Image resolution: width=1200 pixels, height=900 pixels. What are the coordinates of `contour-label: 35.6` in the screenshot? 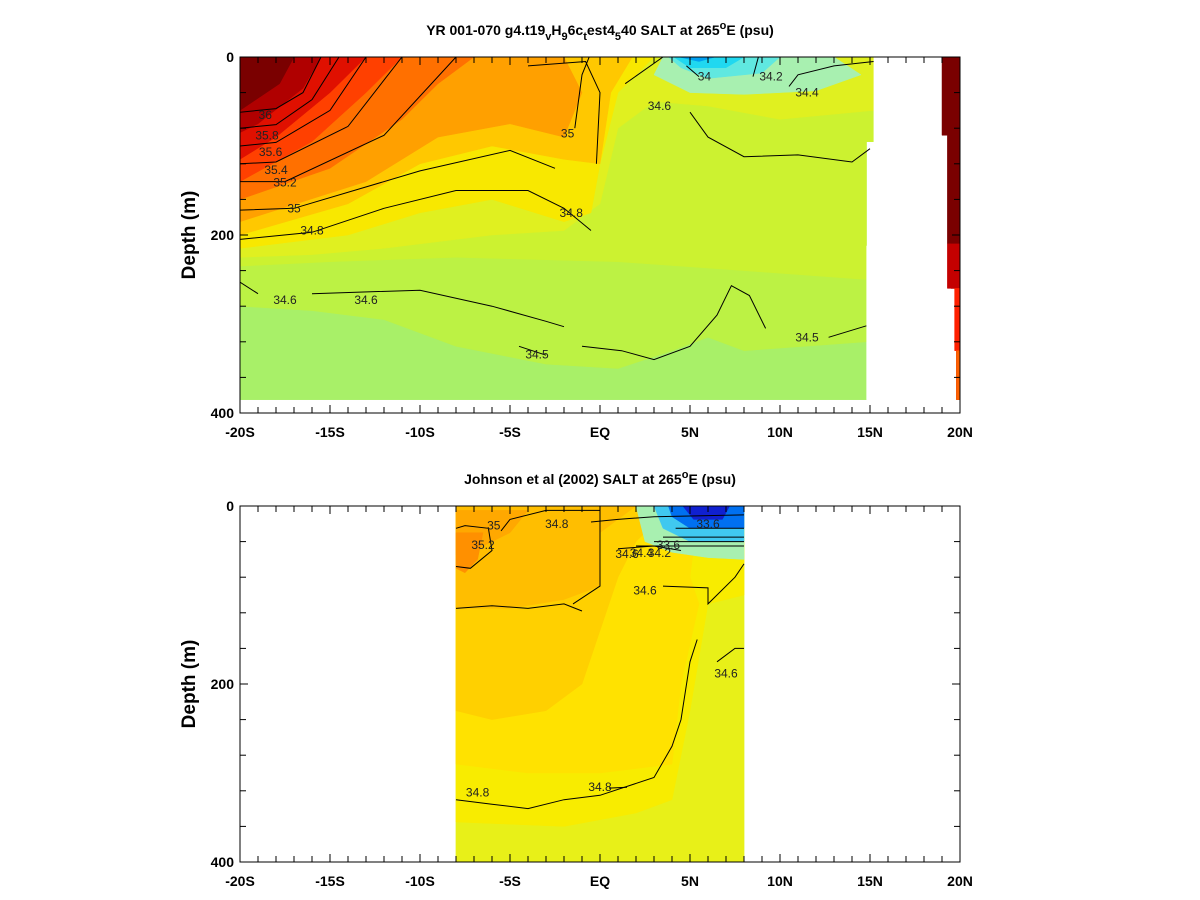 It's located at (271, 152).